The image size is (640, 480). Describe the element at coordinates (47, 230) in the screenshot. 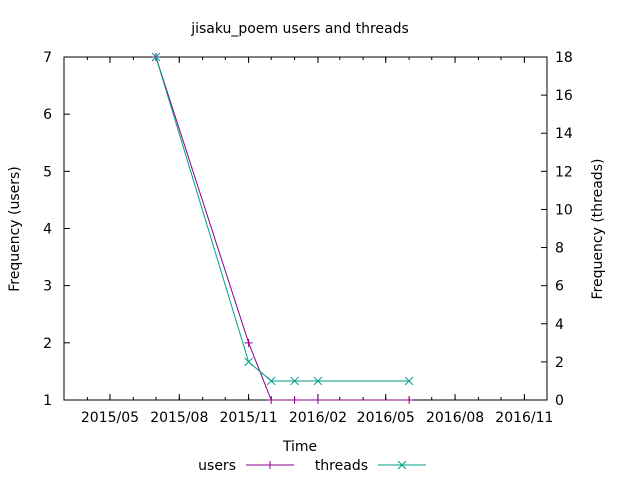

I see `y-left-tick-label: 4` at that location.